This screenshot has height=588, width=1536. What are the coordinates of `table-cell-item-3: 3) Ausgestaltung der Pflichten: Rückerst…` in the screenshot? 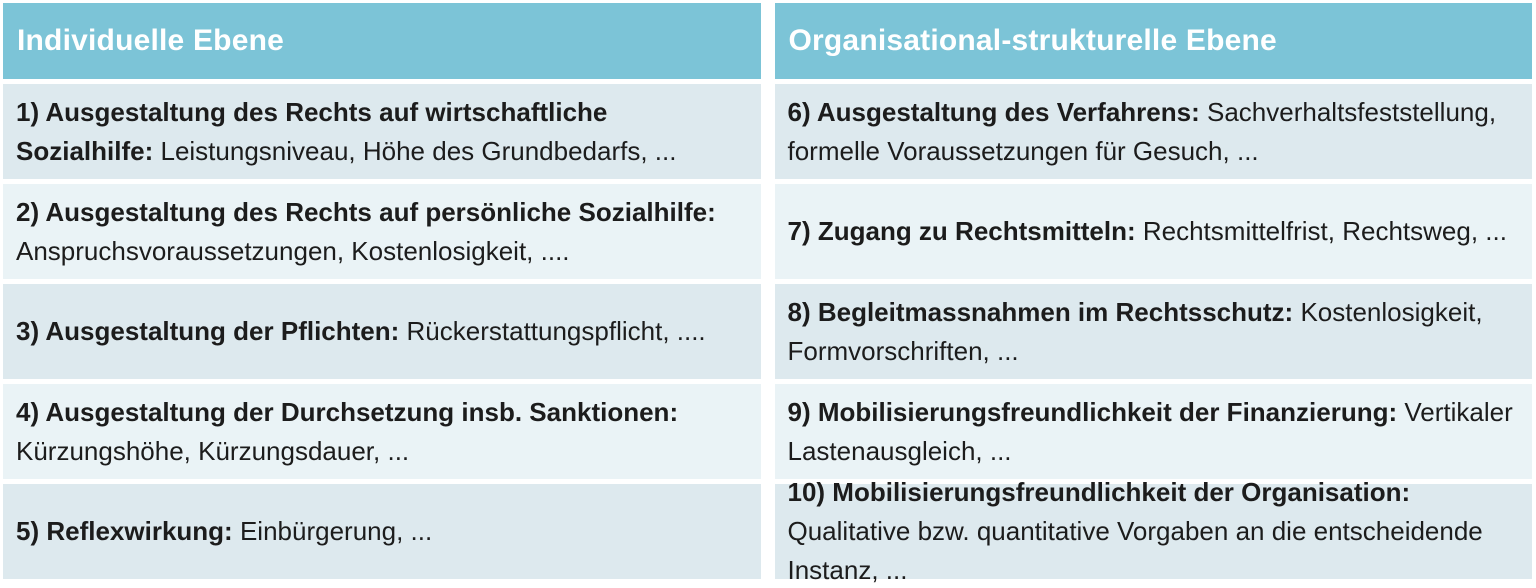 It's located at (382, 331).